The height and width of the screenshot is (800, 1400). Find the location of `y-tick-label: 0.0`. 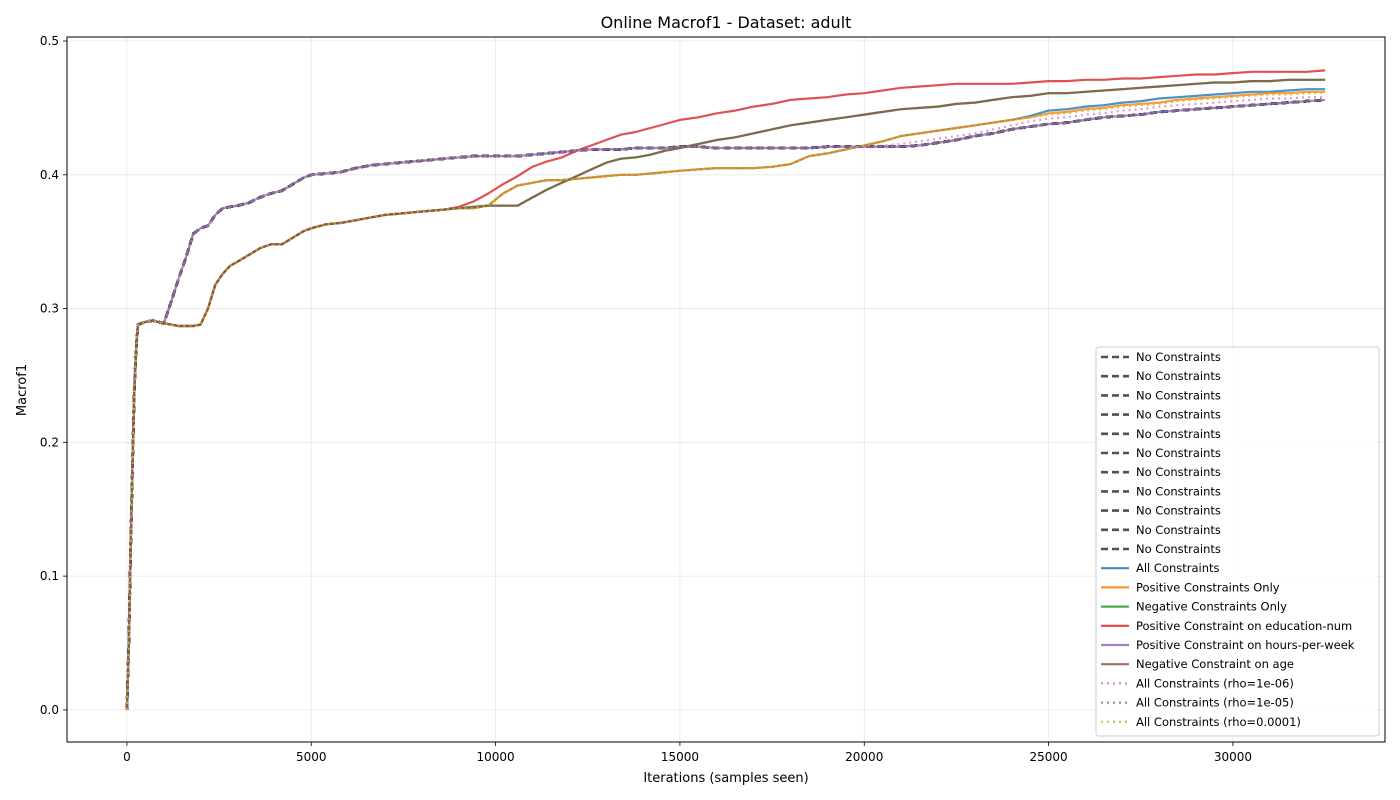

y-tick-label: 0.0 is located at coordinates (49, 710).